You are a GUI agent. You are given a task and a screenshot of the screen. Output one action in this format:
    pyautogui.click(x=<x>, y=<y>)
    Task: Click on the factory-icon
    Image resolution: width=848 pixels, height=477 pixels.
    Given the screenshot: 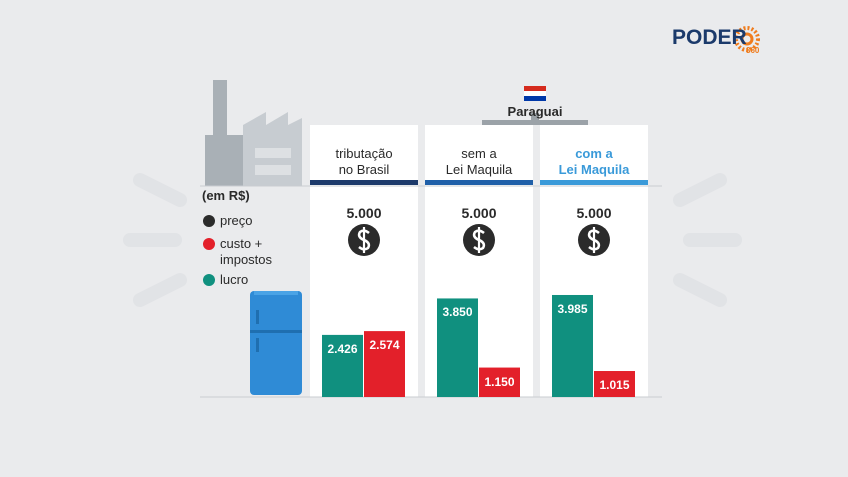 What is the action you would take?
    pyautogui.click(x=253, y=133)
    